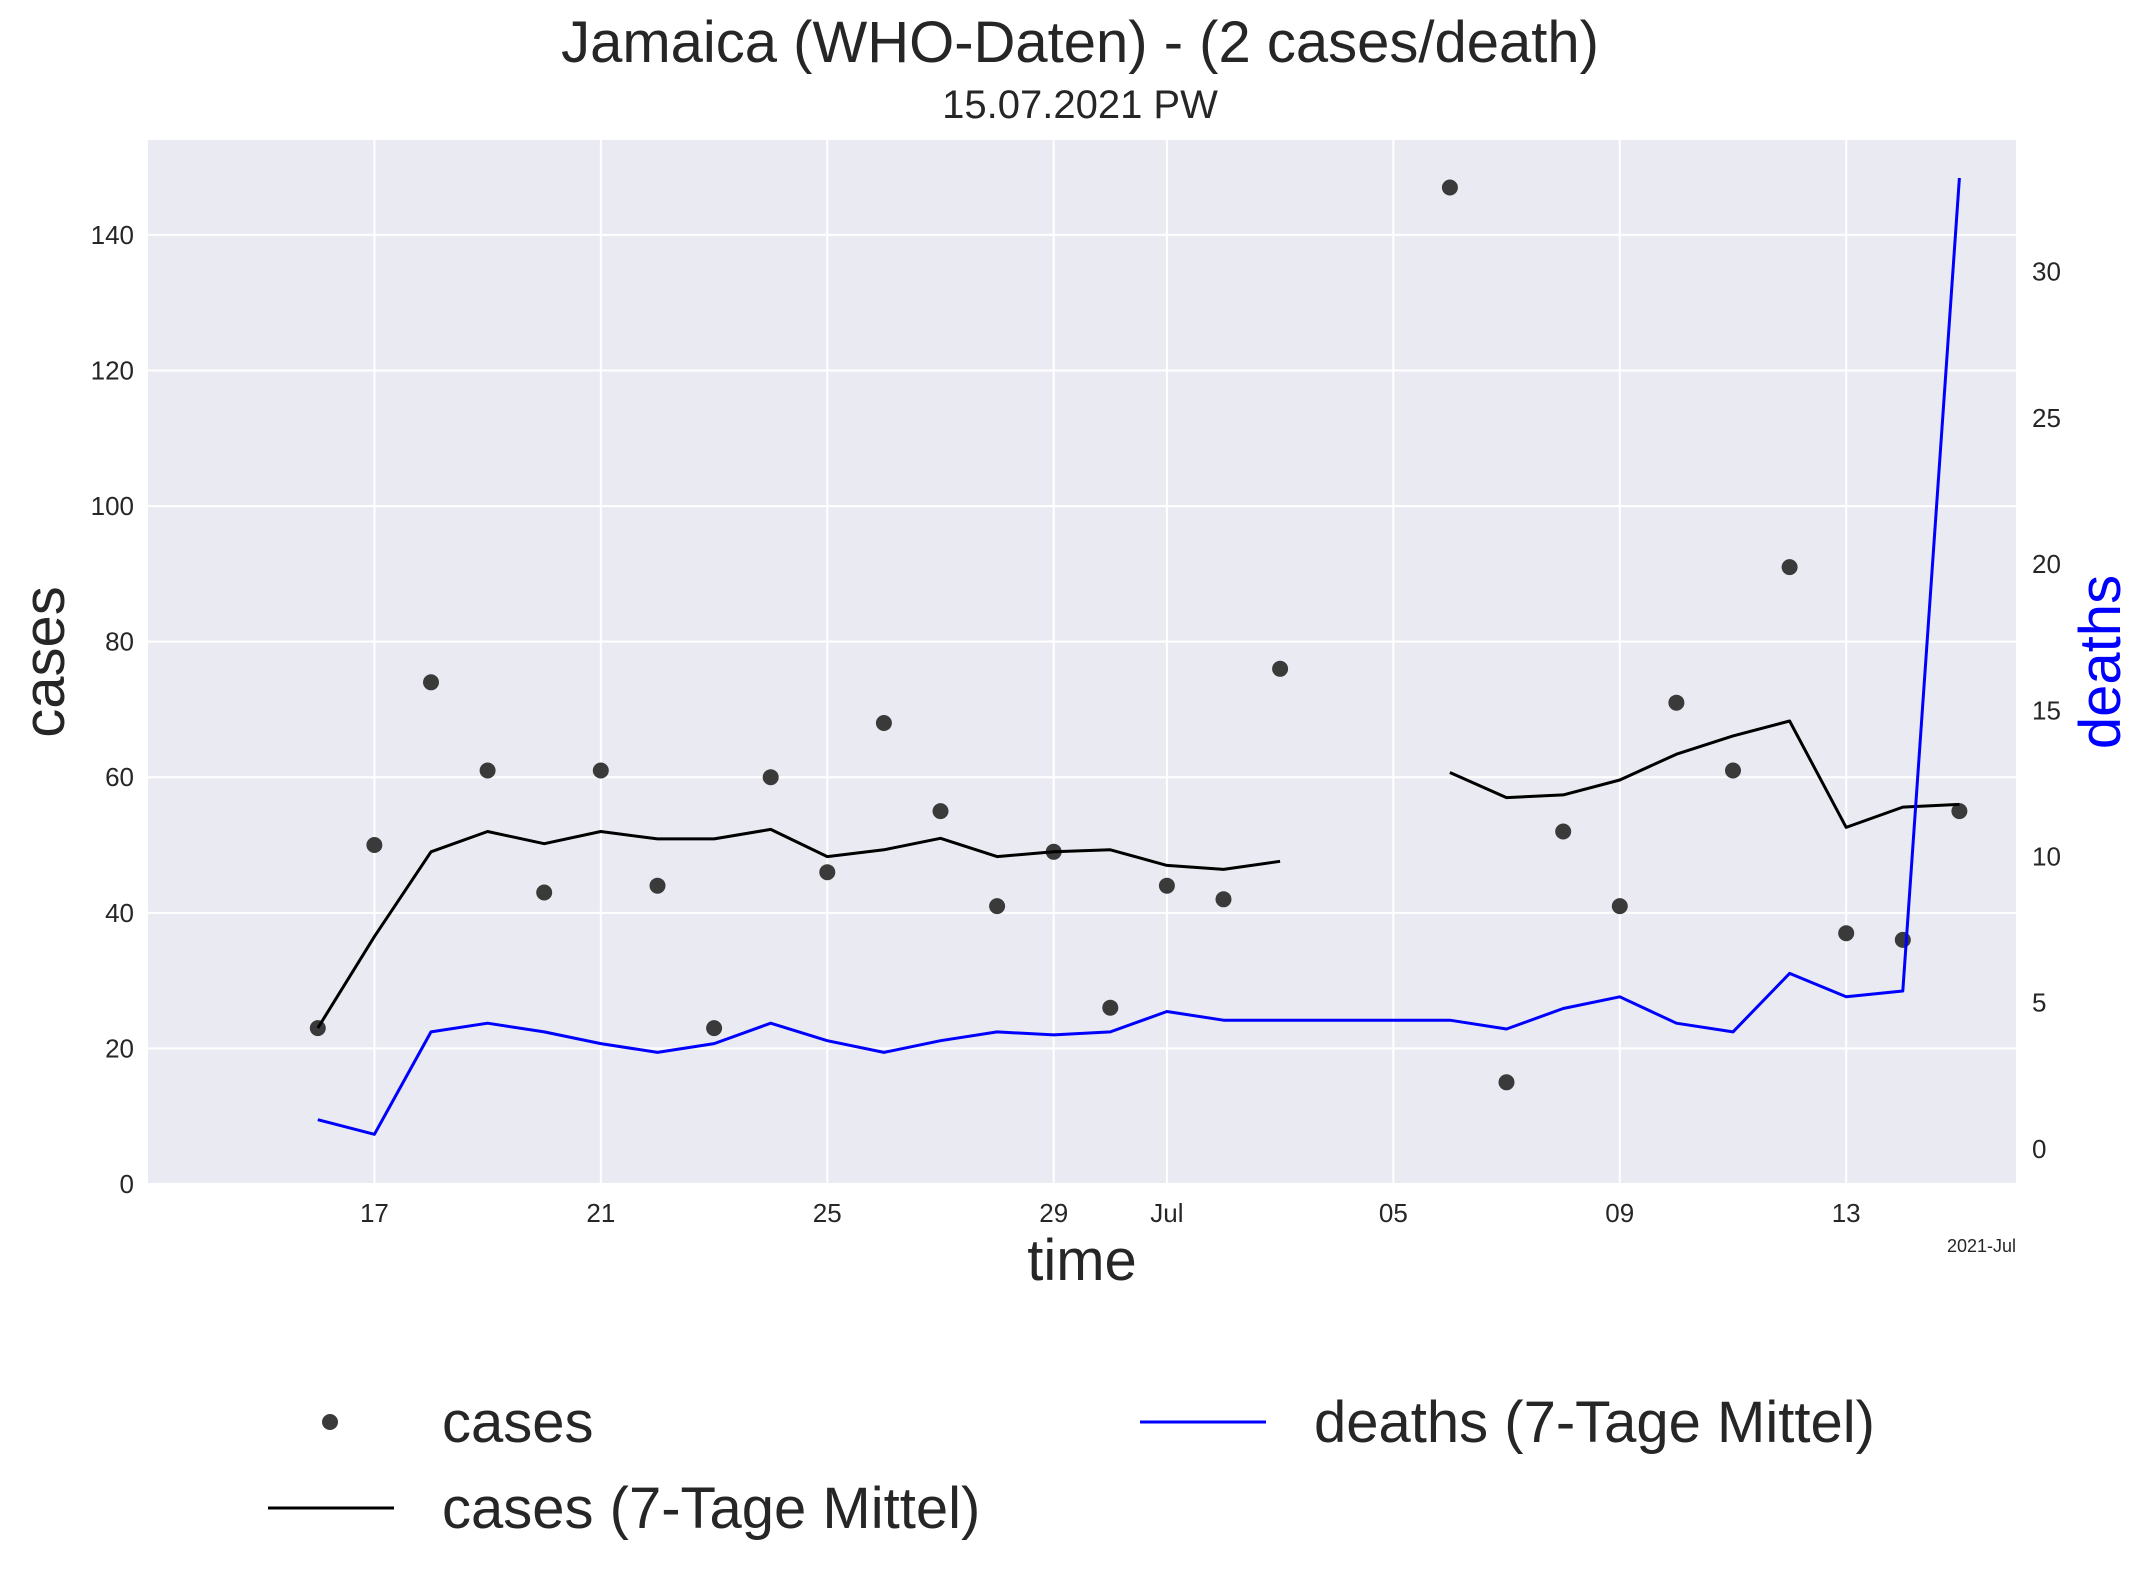 The height and width of the screenshot is (1578, 2136). What do you see at coordinates (112, 709) in the screenshot?
I see `y-axis-ticks: 0 20 40 60 80 100 120 140` at bounding box center [112, 709].